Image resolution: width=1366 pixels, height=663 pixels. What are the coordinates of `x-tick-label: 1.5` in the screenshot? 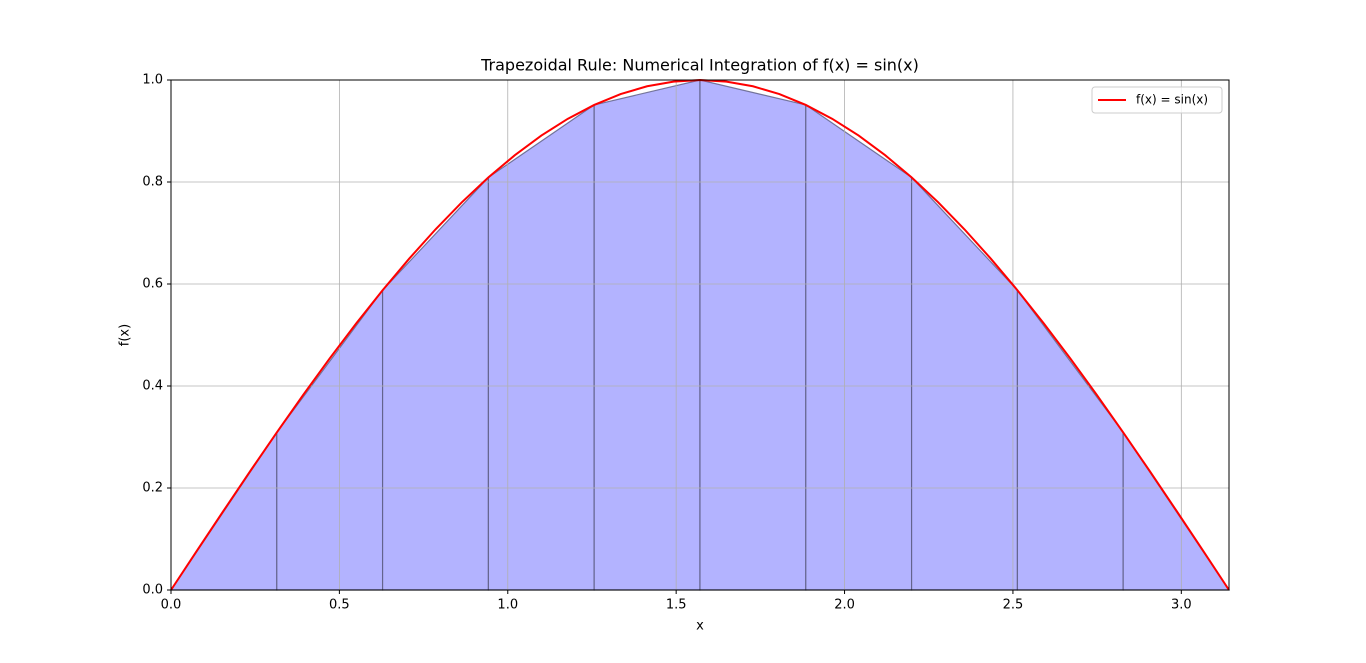 It's located at (676, 605).